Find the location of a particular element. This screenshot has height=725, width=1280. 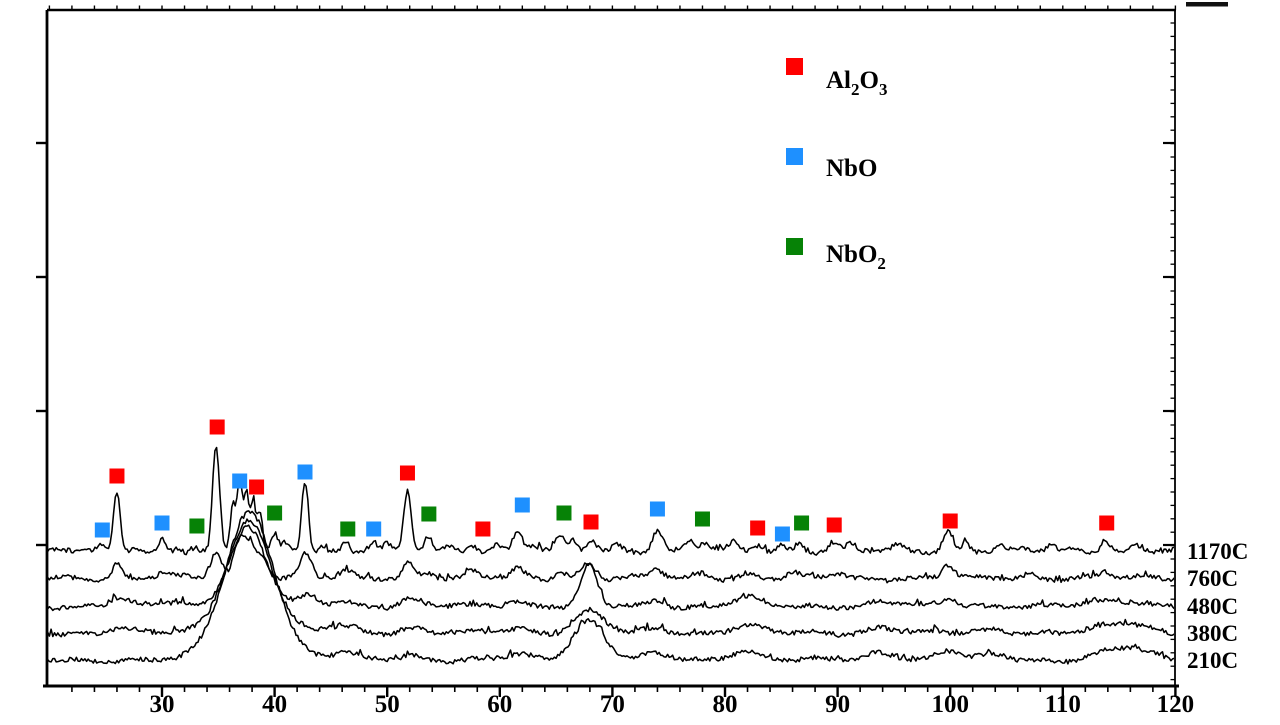

series-label-1170C: 1170C is located at coordinates (1217, 551).